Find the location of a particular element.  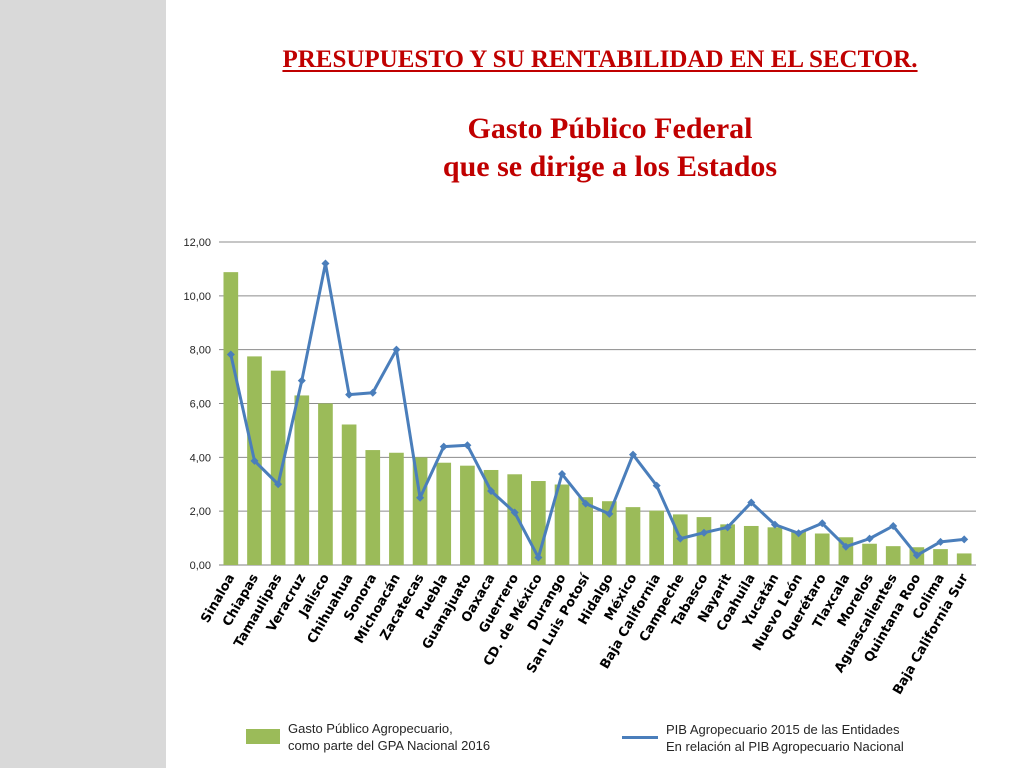

legend-bar-label-2: como parte del GPA Nacional 2016 is located at coordinates (389, 745).